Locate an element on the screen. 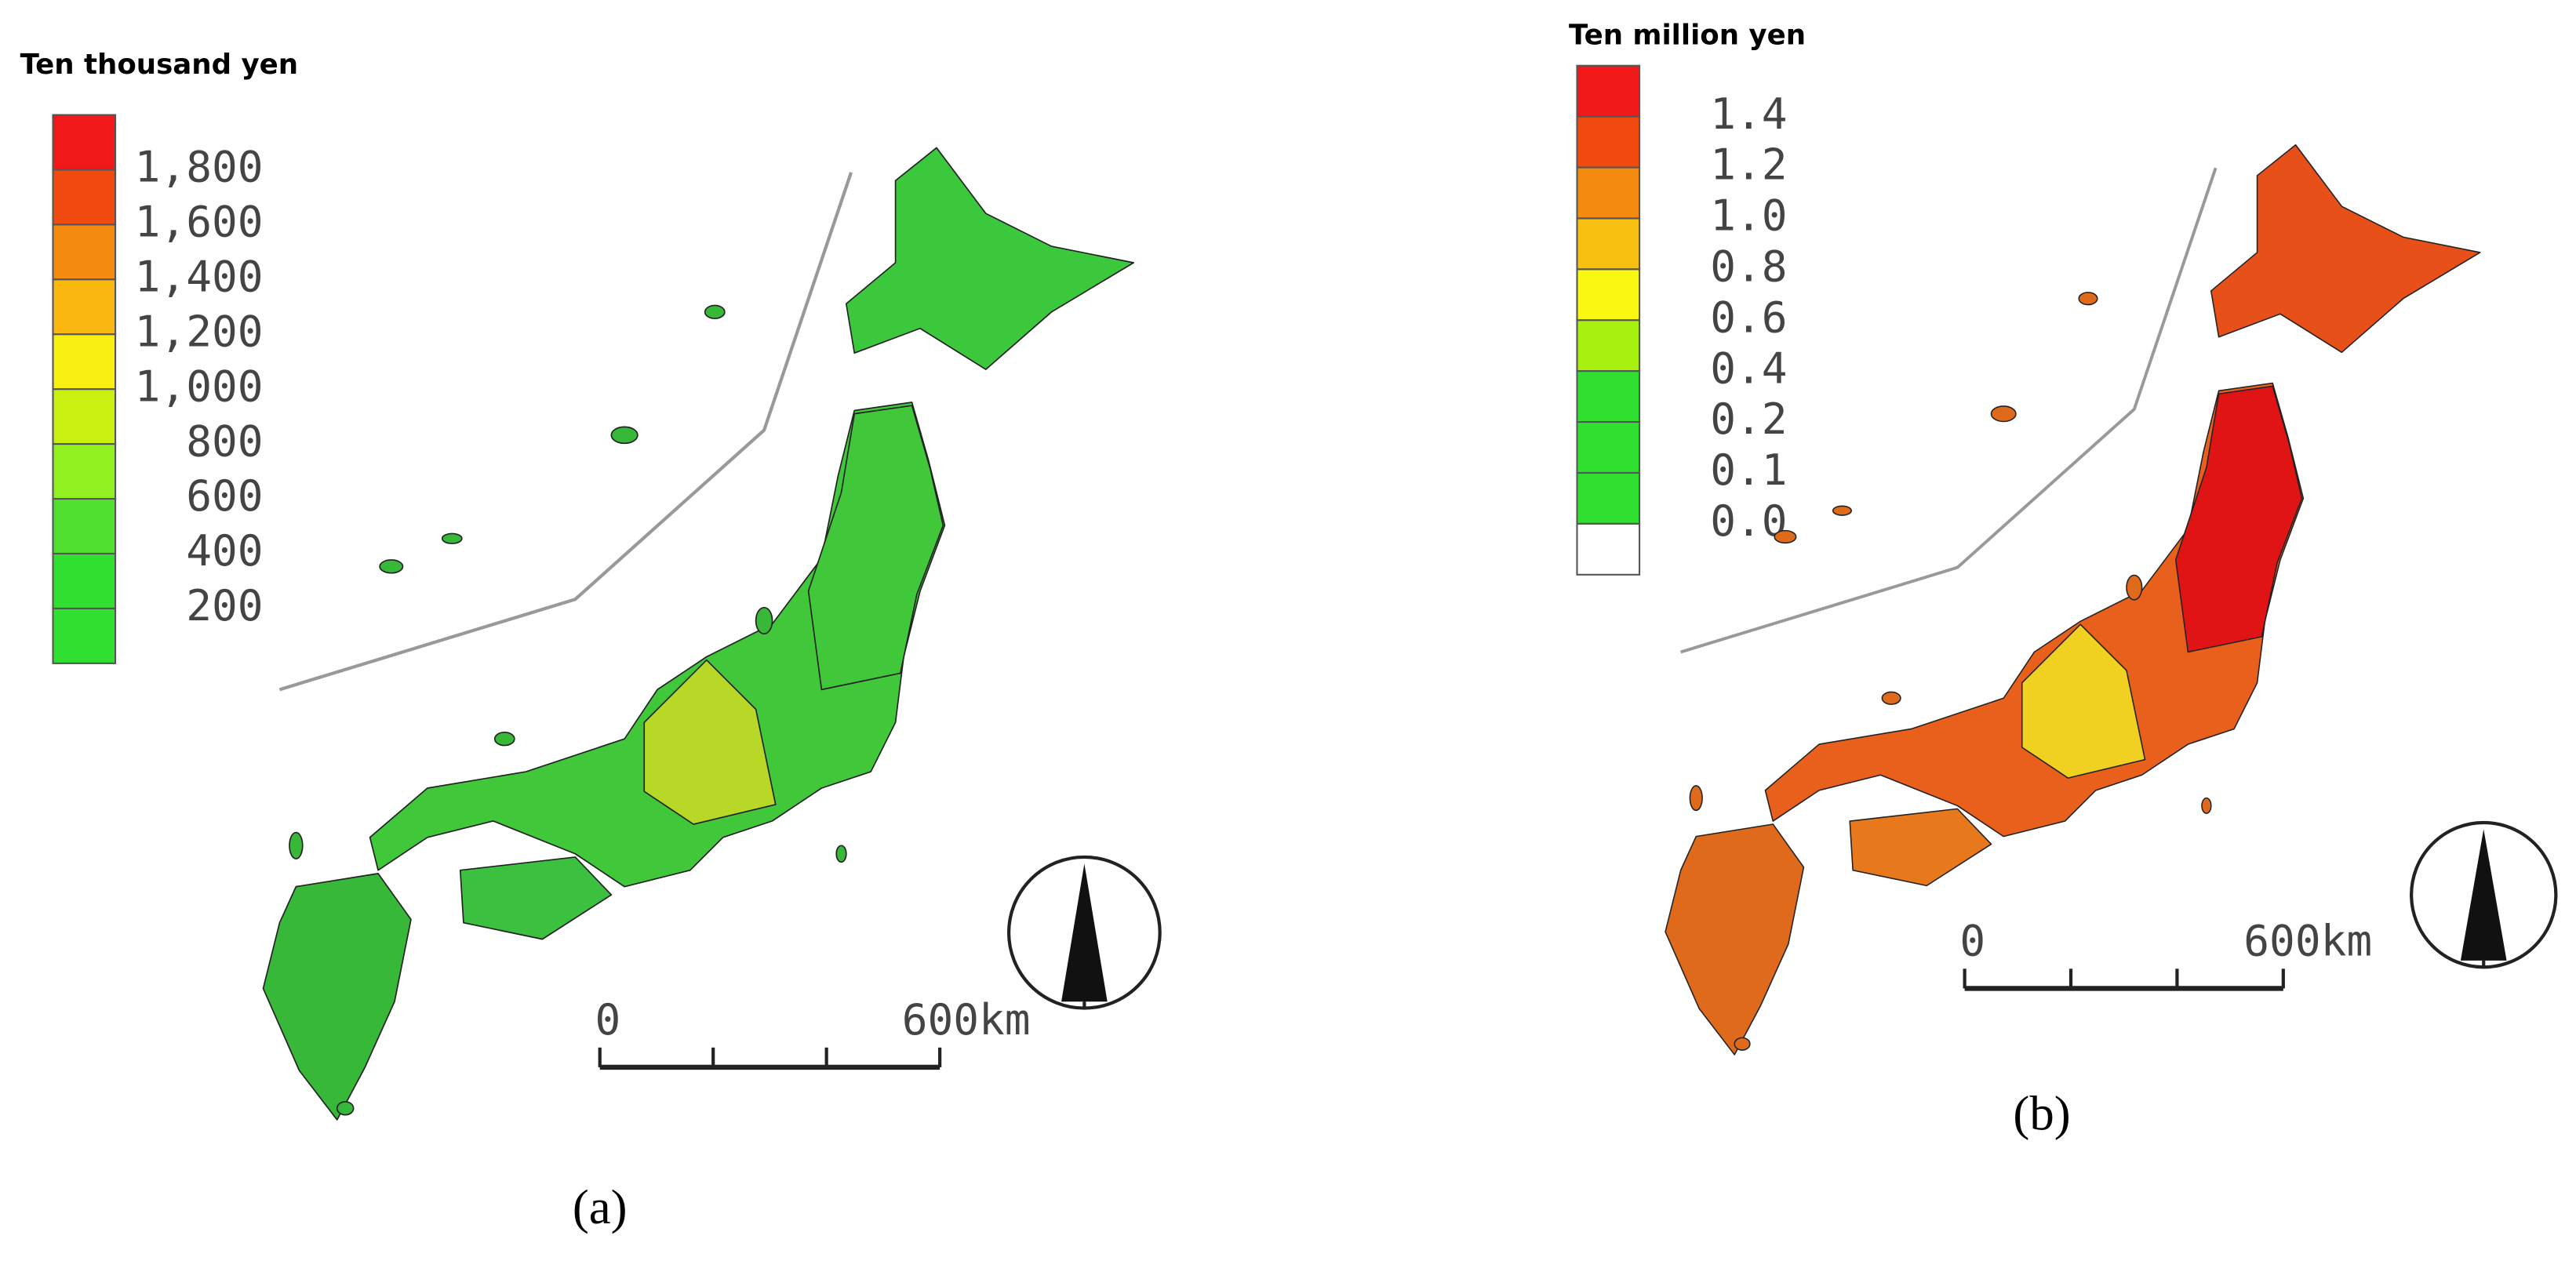 The height and width of the screenshot is (1261, 2576). legend-title: Ten thousand yen is located at coordinates (159, 65).